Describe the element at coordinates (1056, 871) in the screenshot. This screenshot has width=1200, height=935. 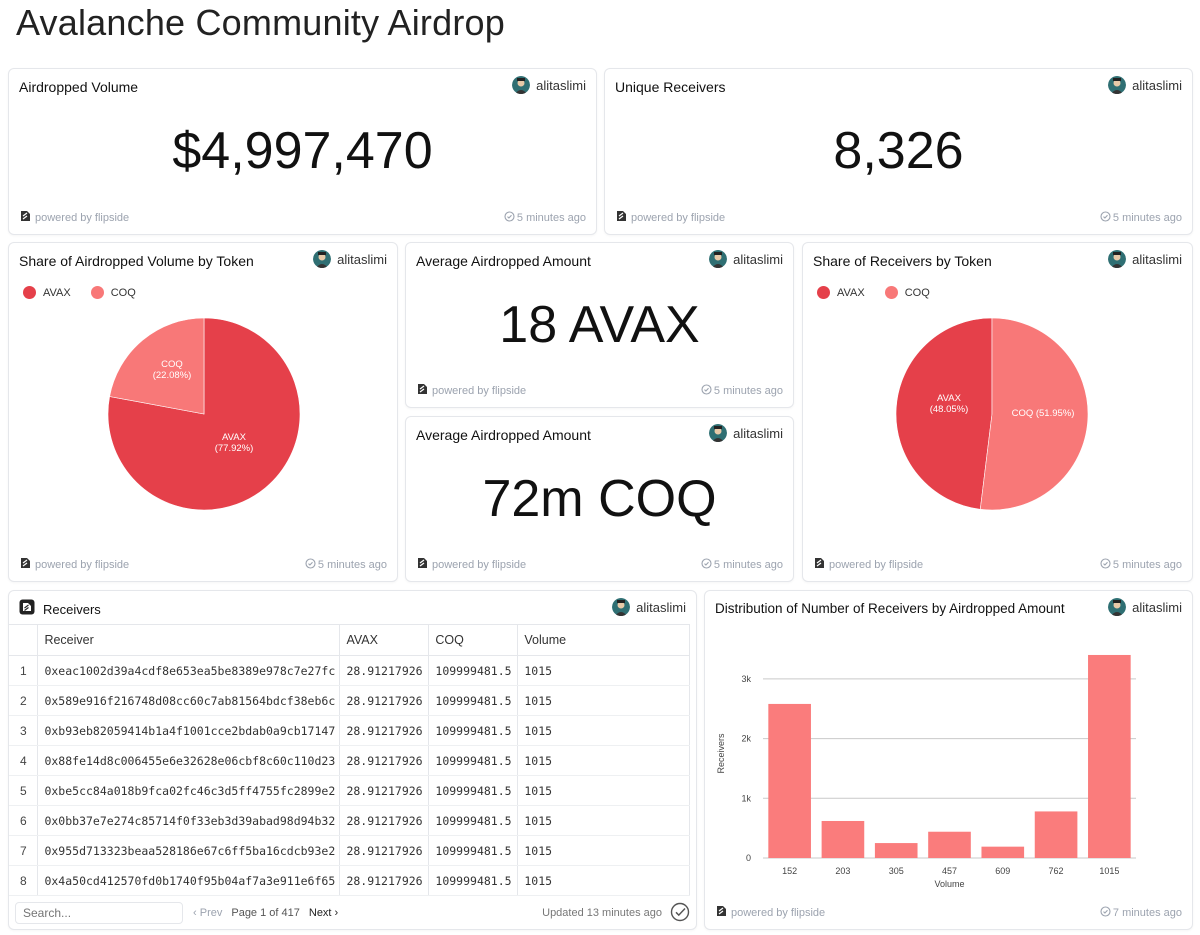
I see `x-tick-label: 762` at that location.